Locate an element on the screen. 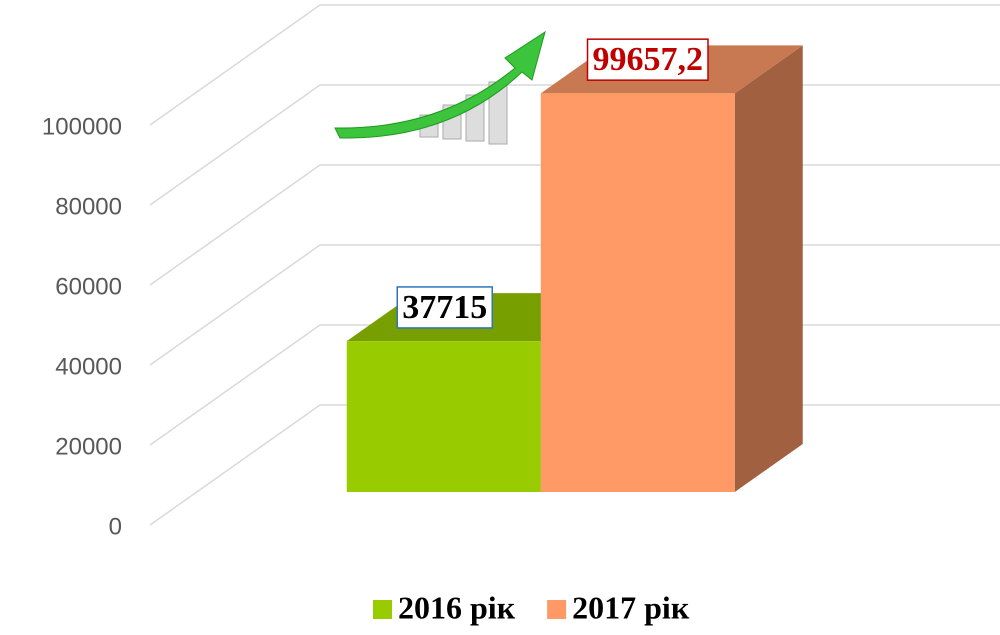 The height and width of the screenshot is (635, 1000). decor-arrow is located at coordinates (440, 87).